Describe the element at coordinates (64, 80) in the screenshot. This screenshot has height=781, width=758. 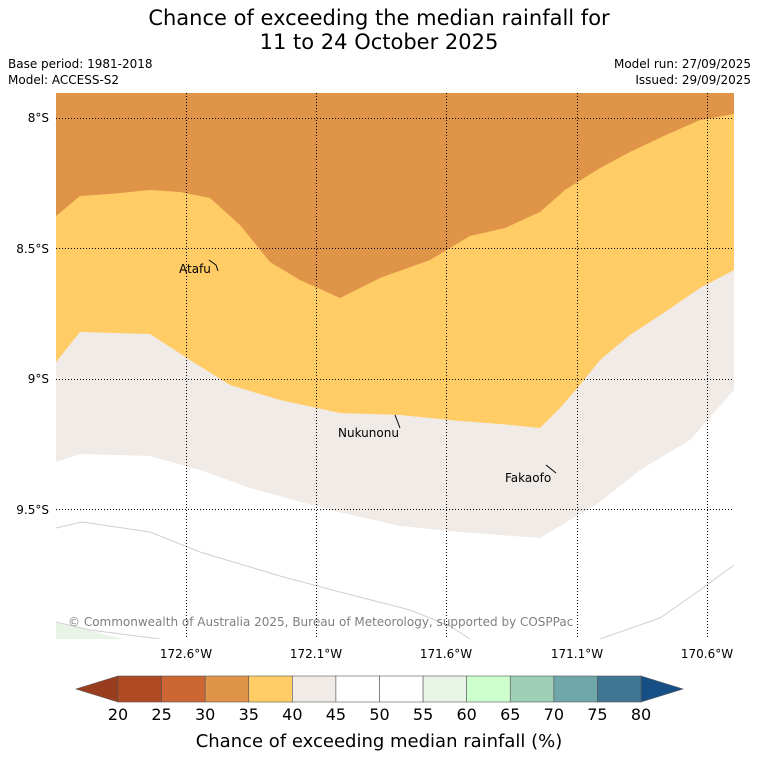
I see `model-name: Model: ACCESS-S2` at that location.